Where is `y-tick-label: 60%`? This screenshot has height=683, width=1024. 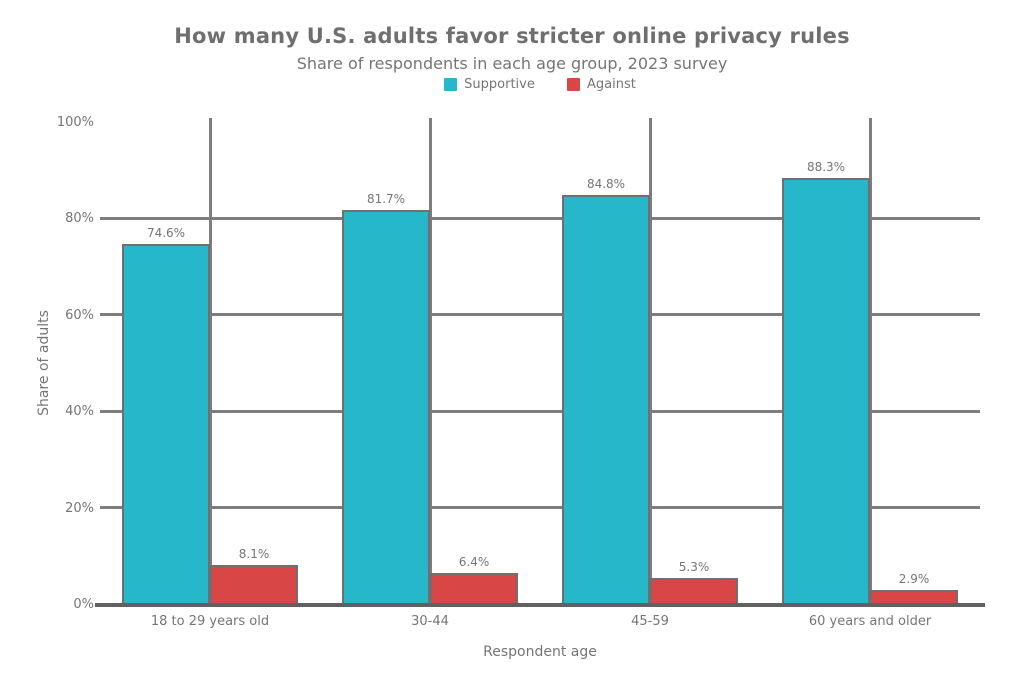 y-tick-label: 60% is located at coordinates (79, 315).